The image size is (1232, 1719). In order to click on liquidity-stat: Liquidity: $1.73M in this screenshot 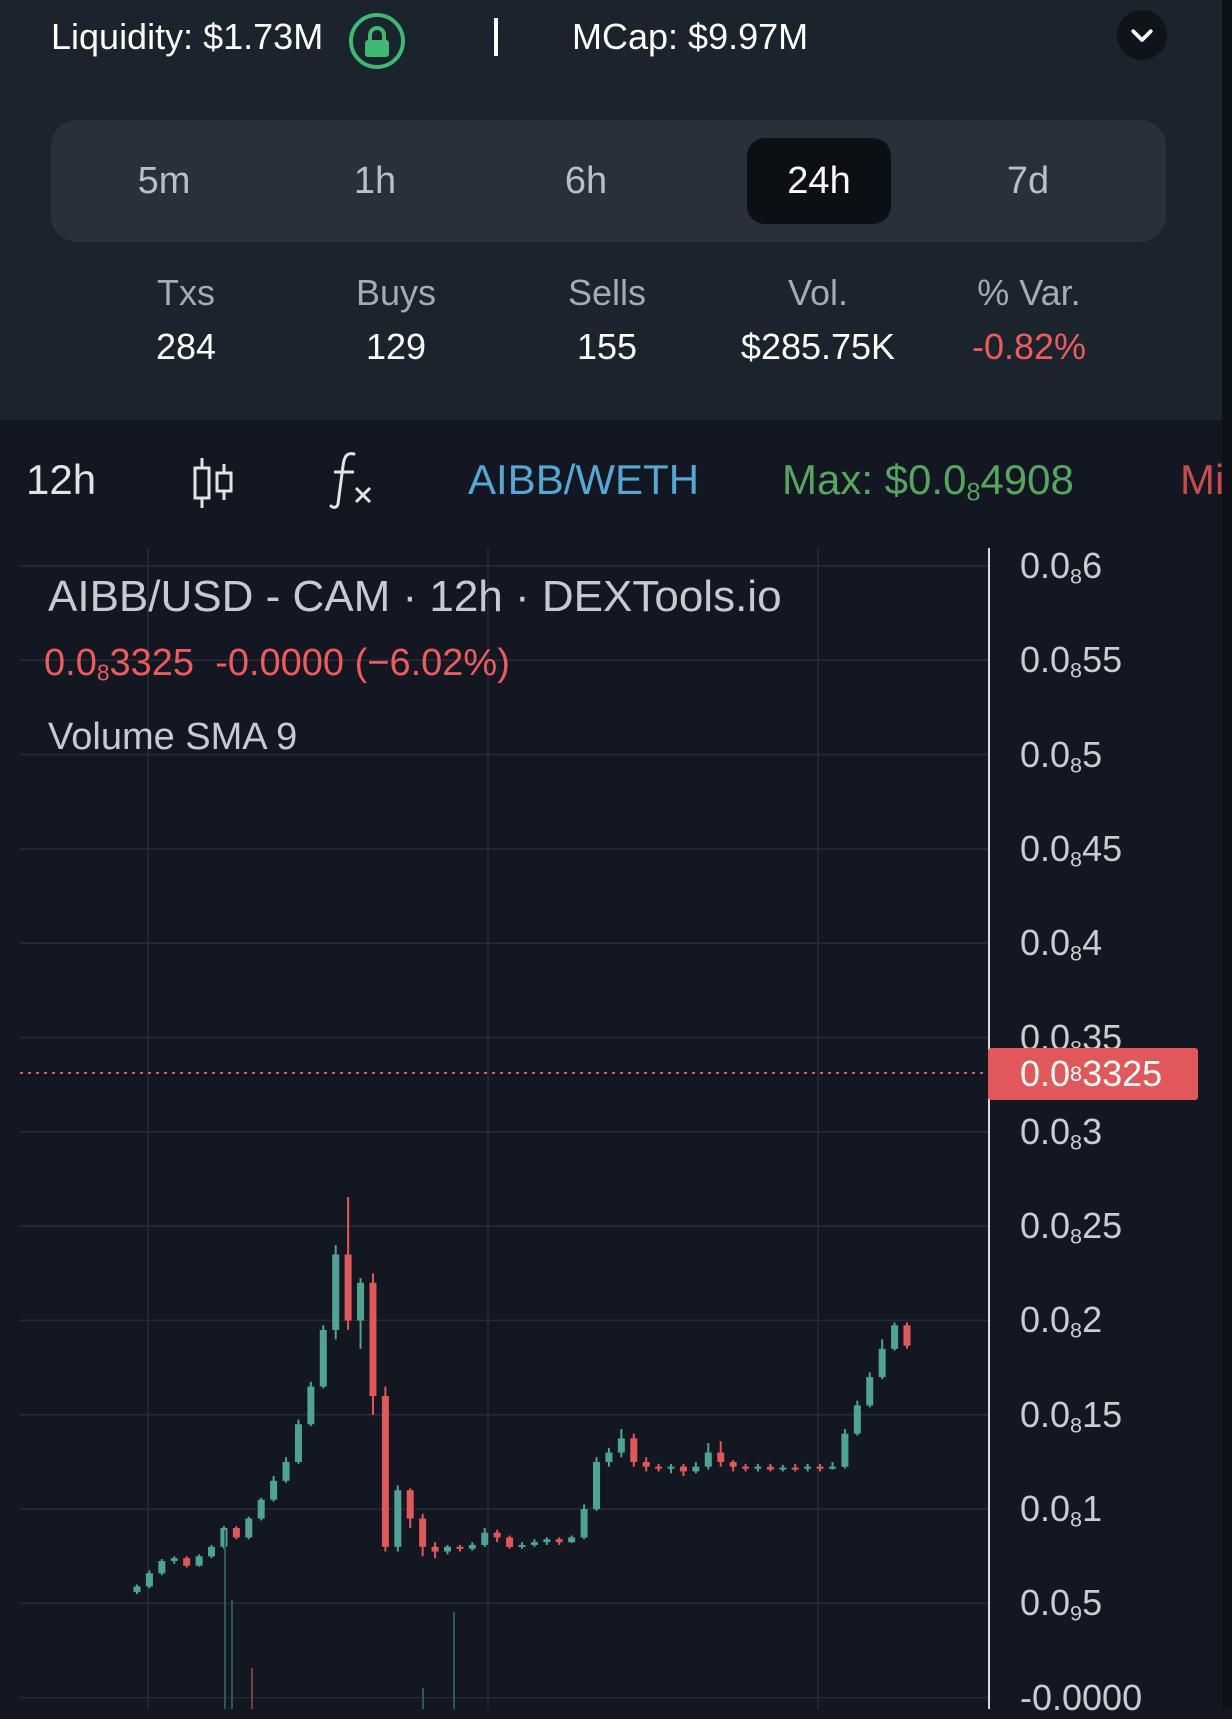, I will do `click(187, 37)`.